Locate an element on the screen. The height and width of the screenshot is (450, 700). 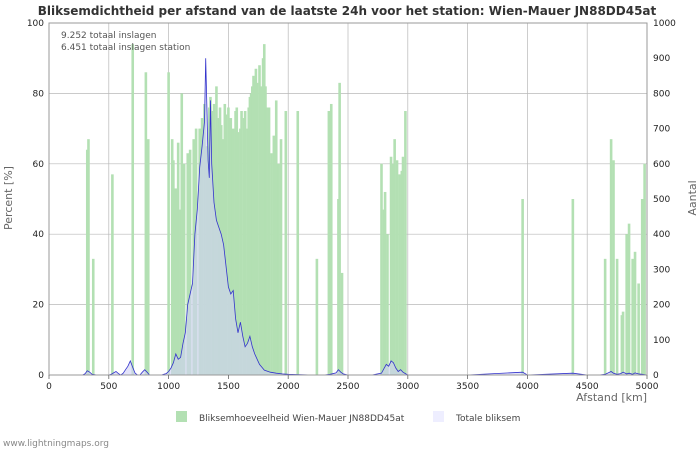
x-ticks: 0 500 1000 1500 2000 2500 3000 3500 4000 4500 5000 is located at coordinates (352, 383).